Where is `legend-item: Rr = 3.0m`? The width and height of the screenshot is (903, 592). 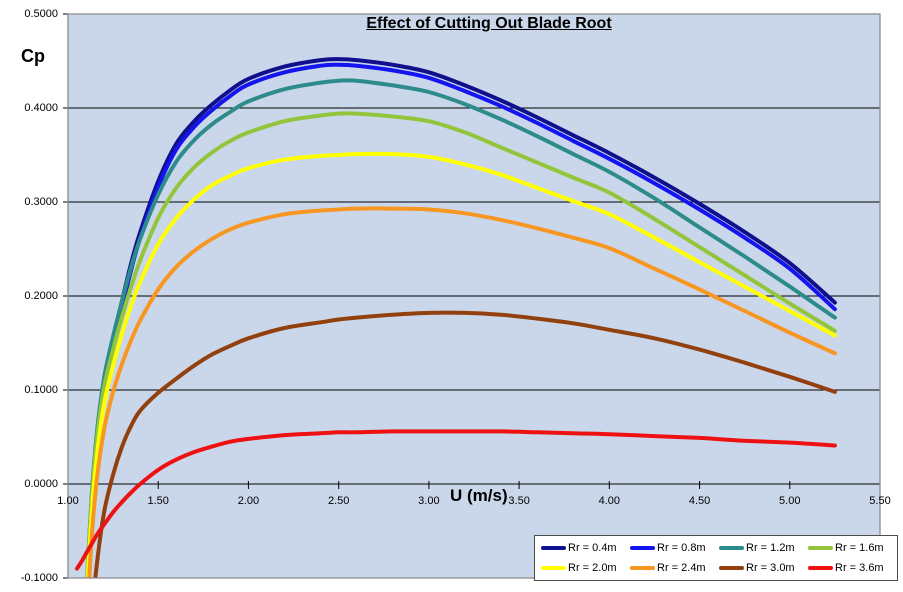
legend-item: Rr = 3.0m is located at coordinates (763, 568).